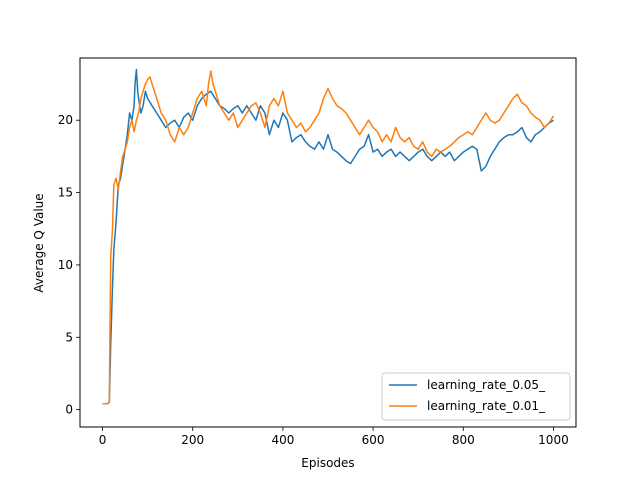  I want to click on legend-label: learning_rate_0.01_, so click(486, 406).